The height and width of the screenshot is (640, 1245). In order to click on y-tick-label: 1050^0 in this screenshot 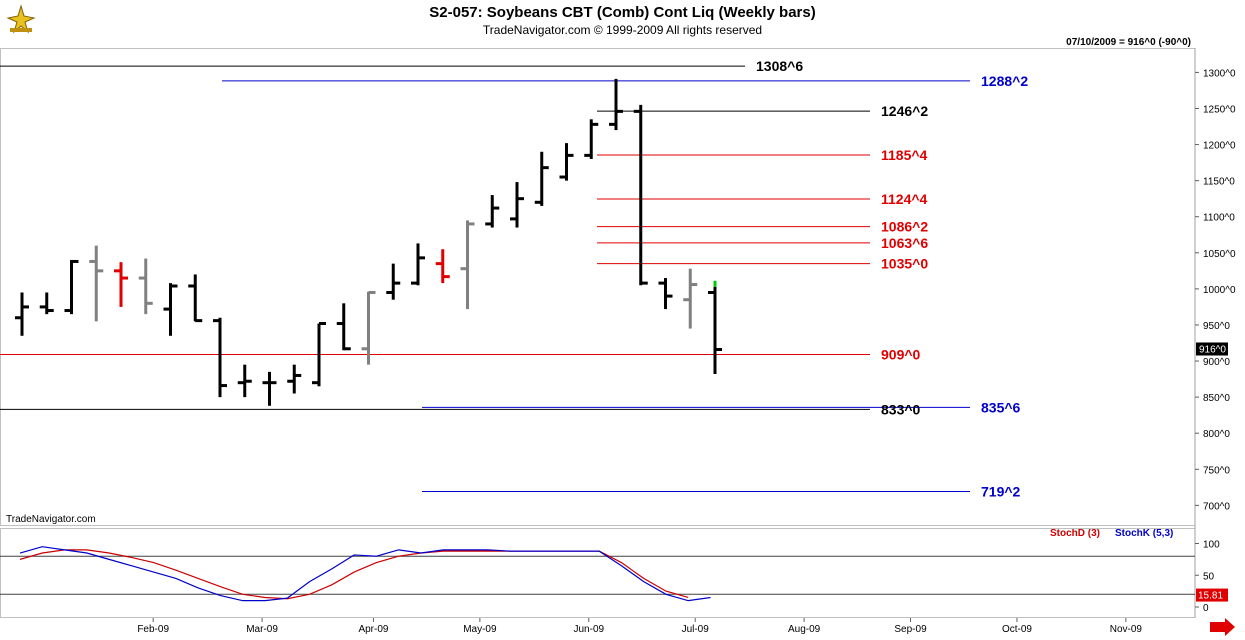, I will do `click(1219, 254)`.